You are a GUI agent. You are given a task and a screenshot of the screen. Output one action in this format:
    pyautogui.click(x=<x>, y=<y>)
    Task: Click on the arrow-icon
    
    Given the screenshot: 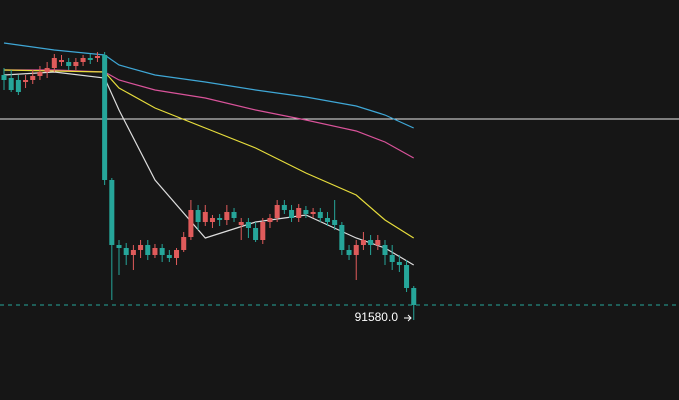 What is the action you would take?
    pyautogui.click(x=408, y=318)
    